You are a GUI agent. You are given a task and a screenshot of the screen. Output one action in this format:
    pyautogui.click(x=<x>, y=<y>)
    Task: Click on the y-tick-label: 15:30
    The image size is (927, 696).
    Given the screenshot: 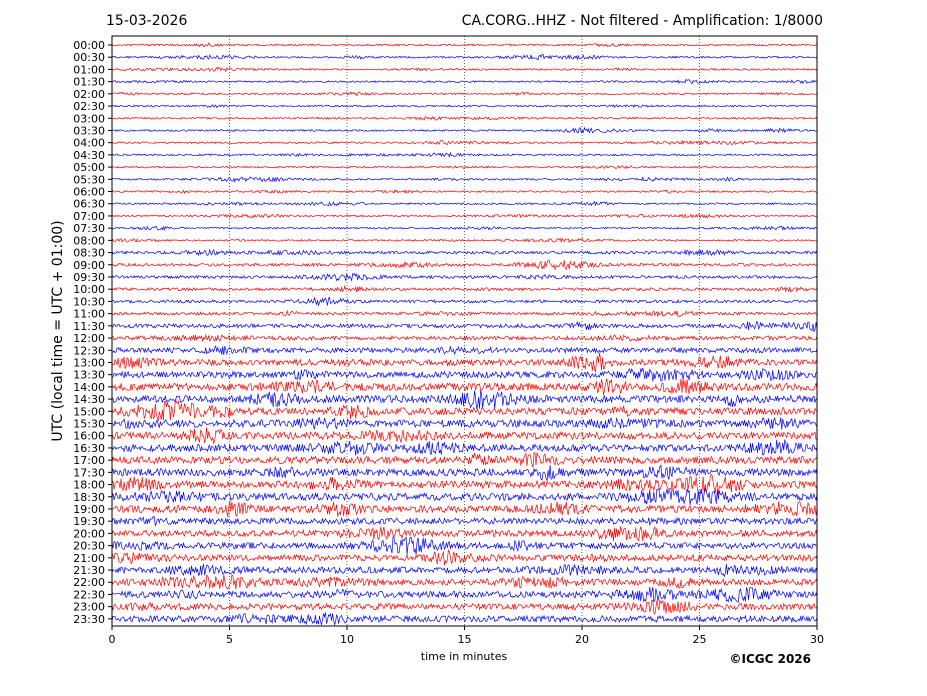 What is the action you would take?
    pyautogui.click(x=89, y=424)
    